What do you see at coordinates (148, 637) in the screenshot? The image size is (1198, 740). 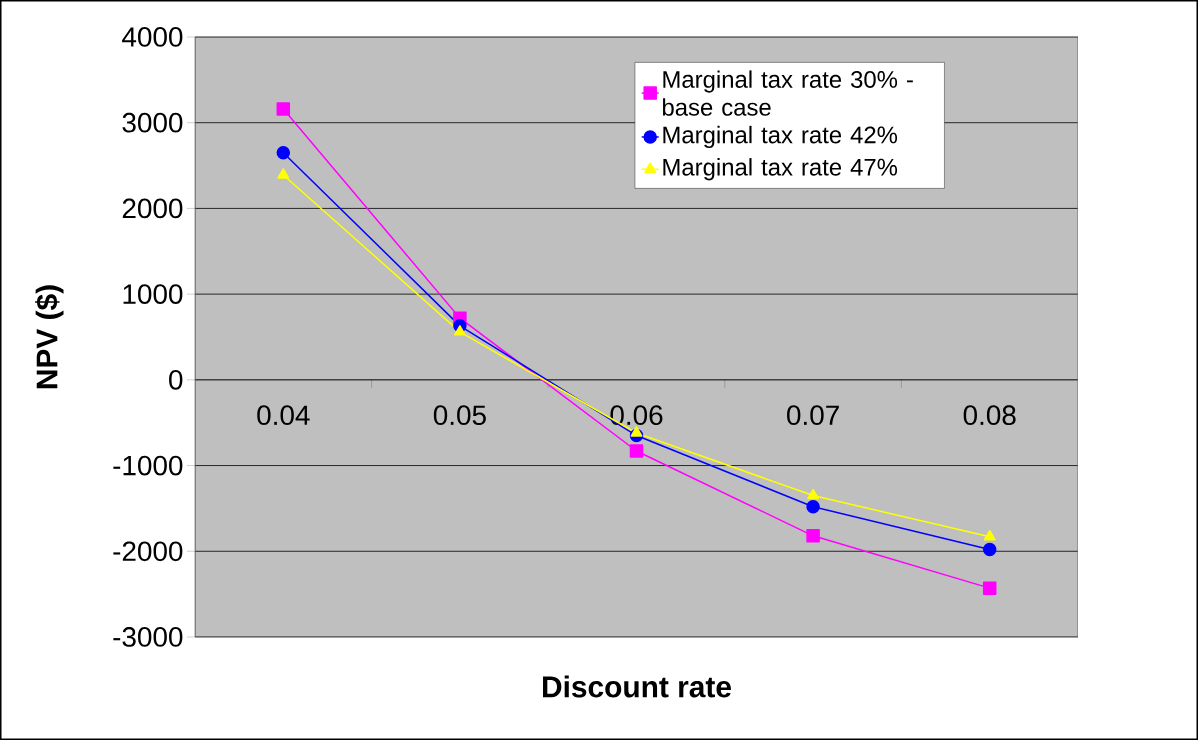 I see `y-tick-label: -3000` at bounding box center [148, 637].